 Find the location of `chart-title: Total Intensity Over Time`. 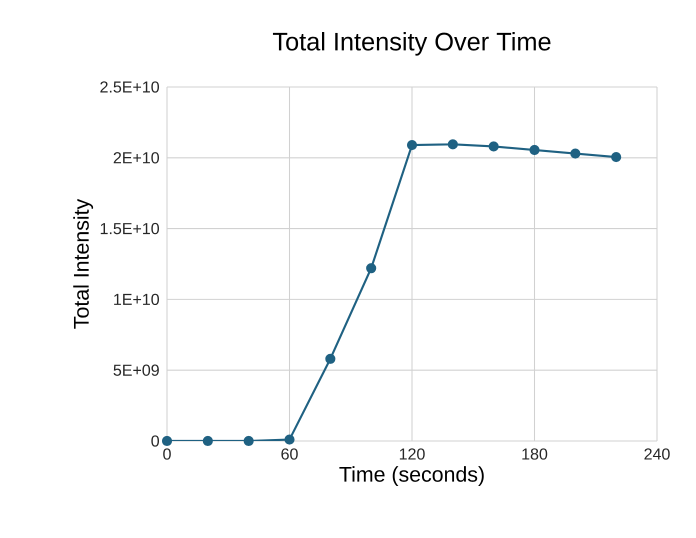

chart-title: Total Intensity Over Time is located at coordinates (411, 44).